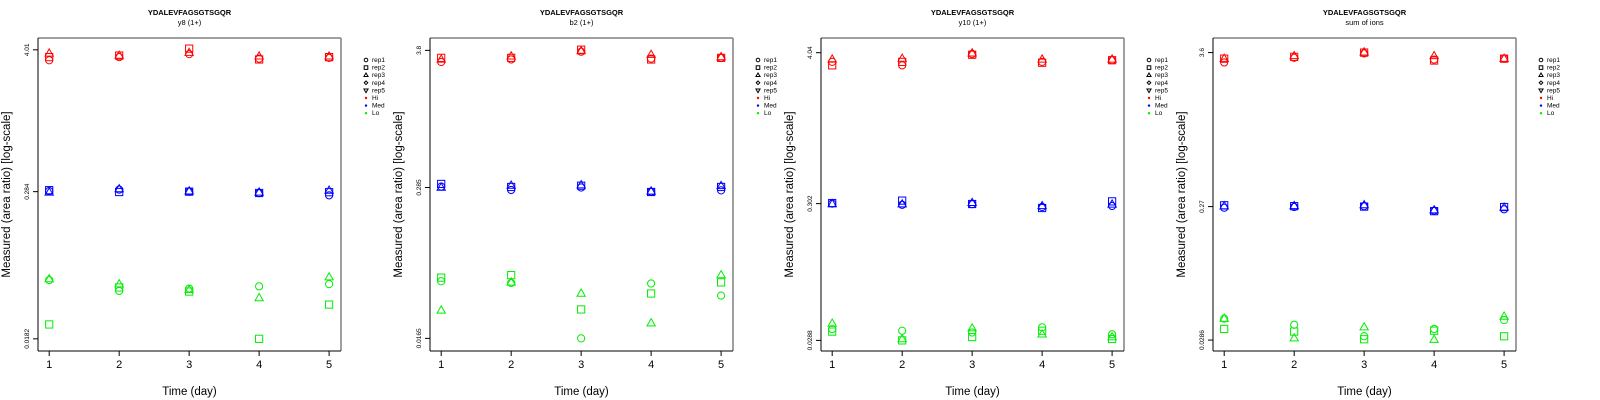 The image size is (1600, 400). Describe the element at coordinates (651, 365) in the screenshot. I see `x-tick-label: 4` at that location.